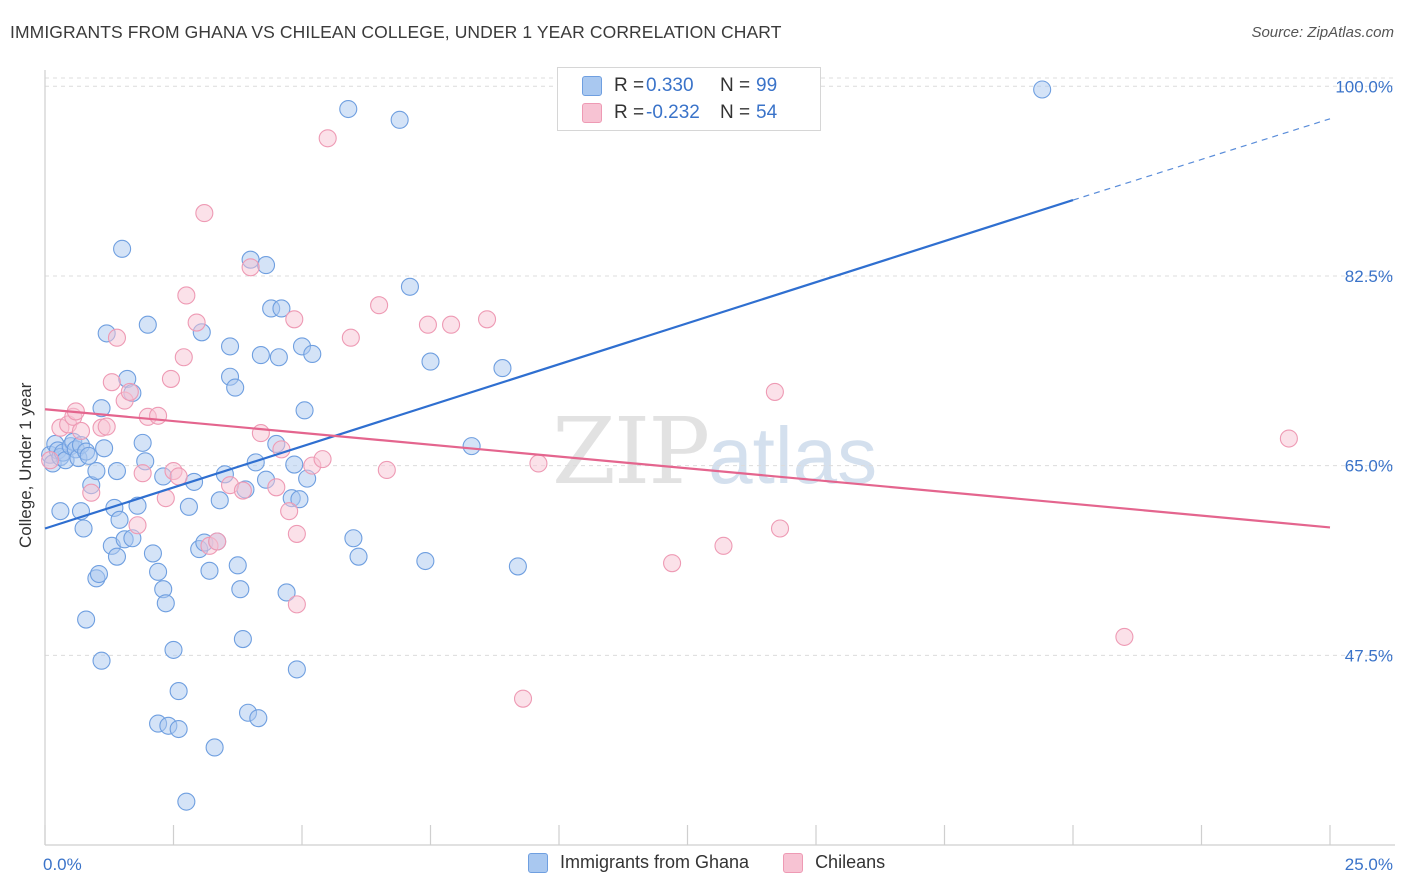 This screenshot has height=892, width=1406. I want to click on legend-row-chileans: R = -0.232 N = 54, so click(679, 113).